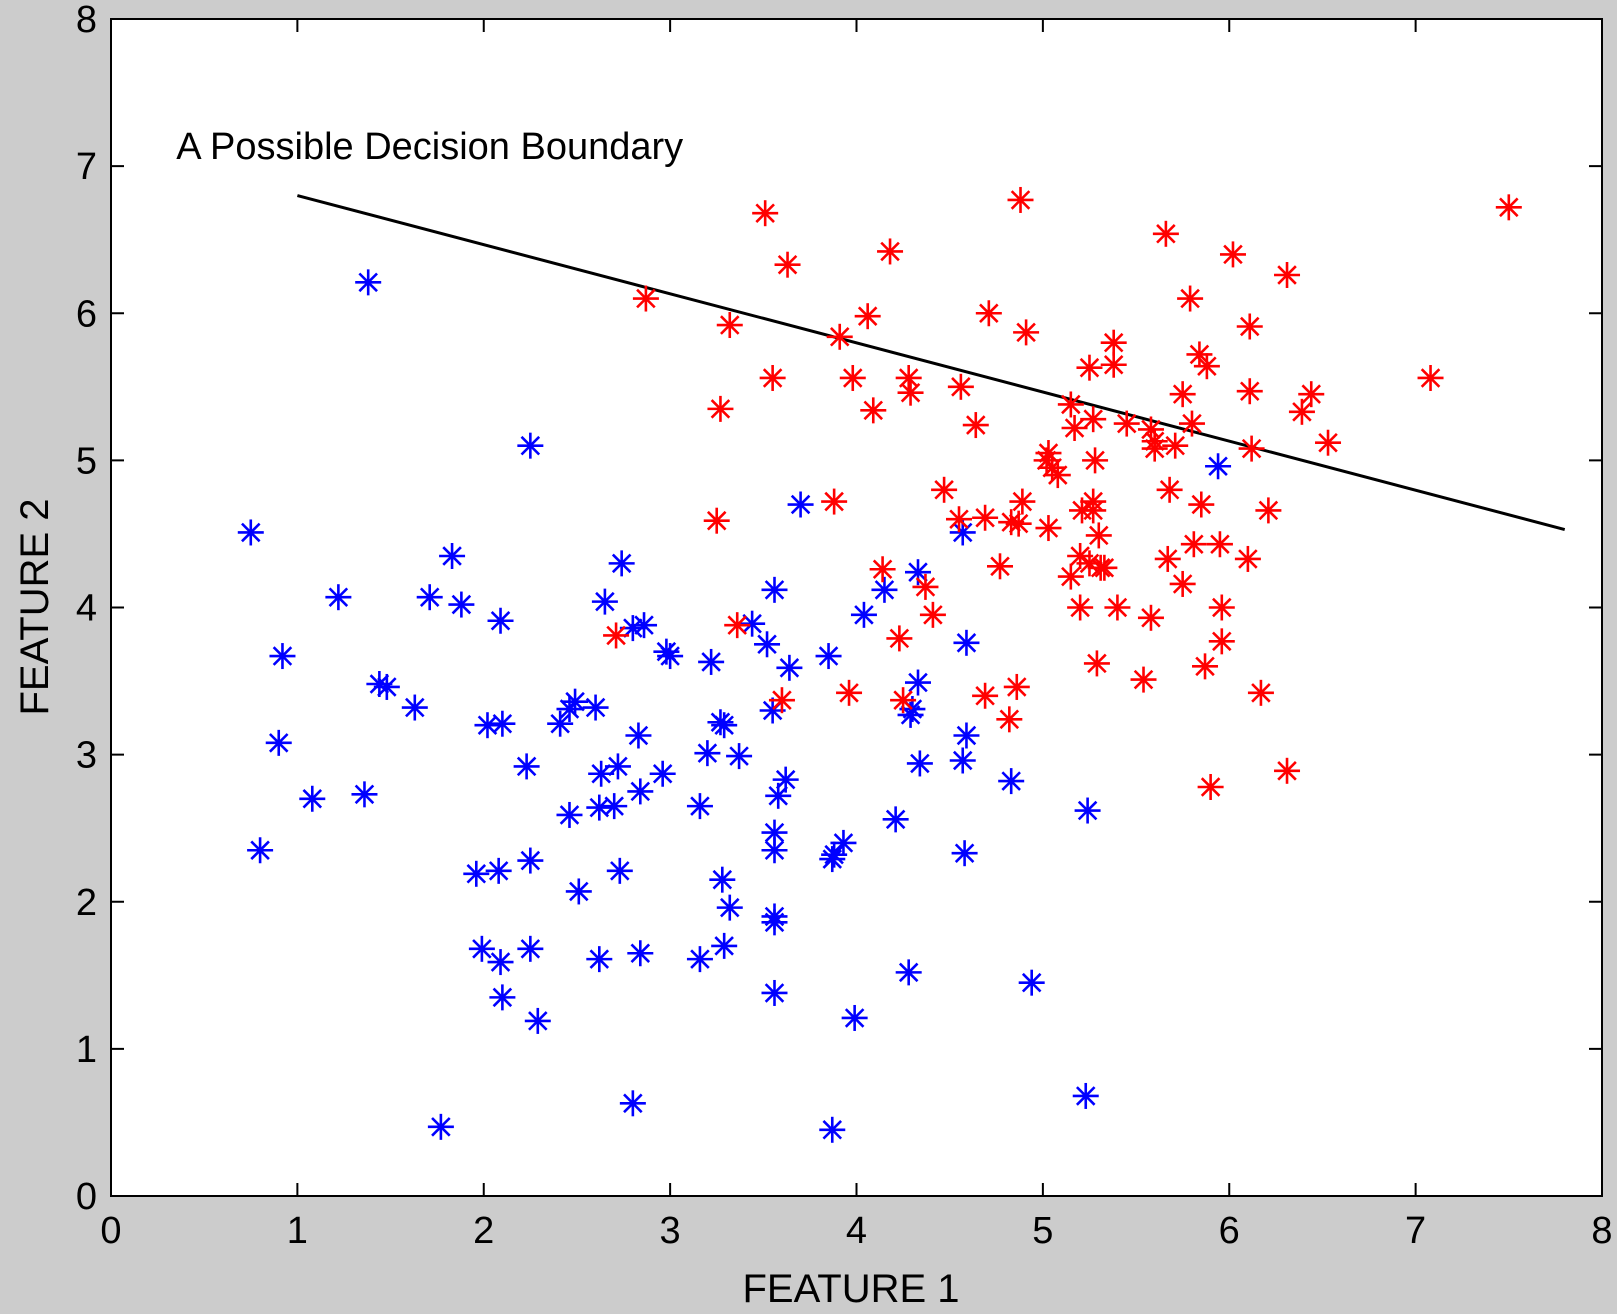 The image size is (1617, 1314). What do you see at coordinates (850, 1289) in the screenshot?
I see `x-axis-label: FEATURE 1` at bounding box center [850, 1289].